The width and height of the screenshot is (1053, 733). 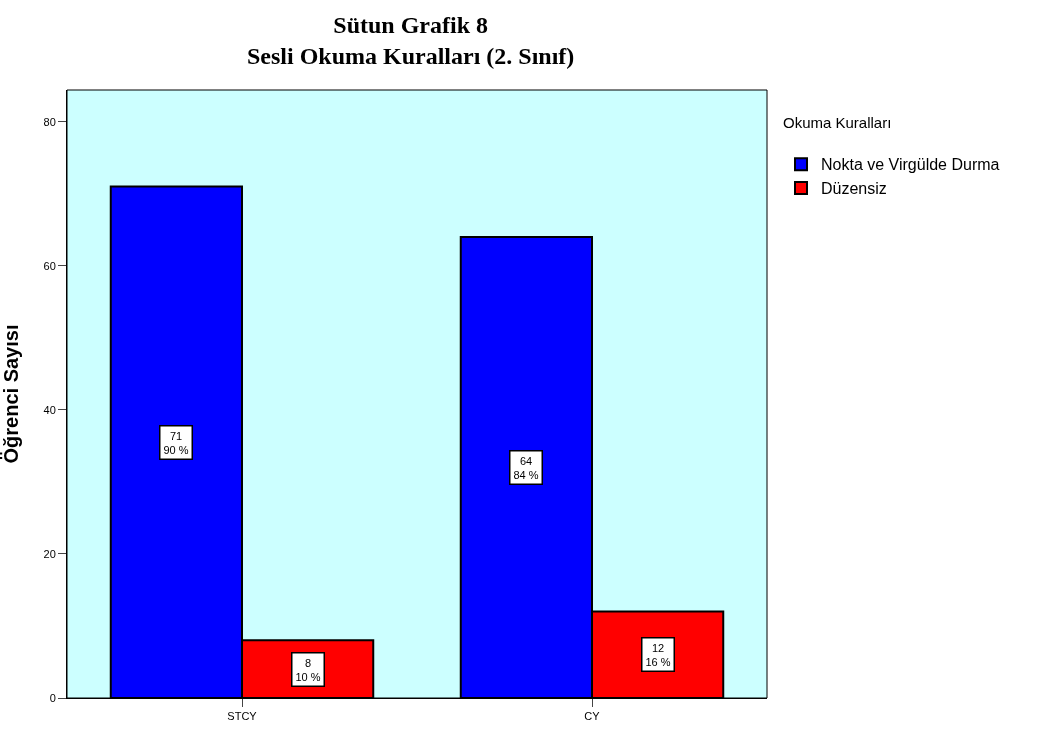 What do you see at coordinates (658, 654) in the screenshot?
I see `data-label: 12 16 %` at bounding box center [658, 654].